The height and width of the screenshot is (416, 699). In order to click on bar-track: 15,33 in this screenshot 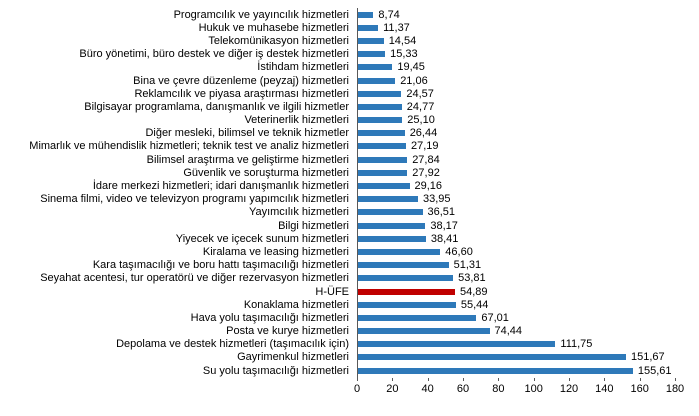, I will do `click(528, 54)`.